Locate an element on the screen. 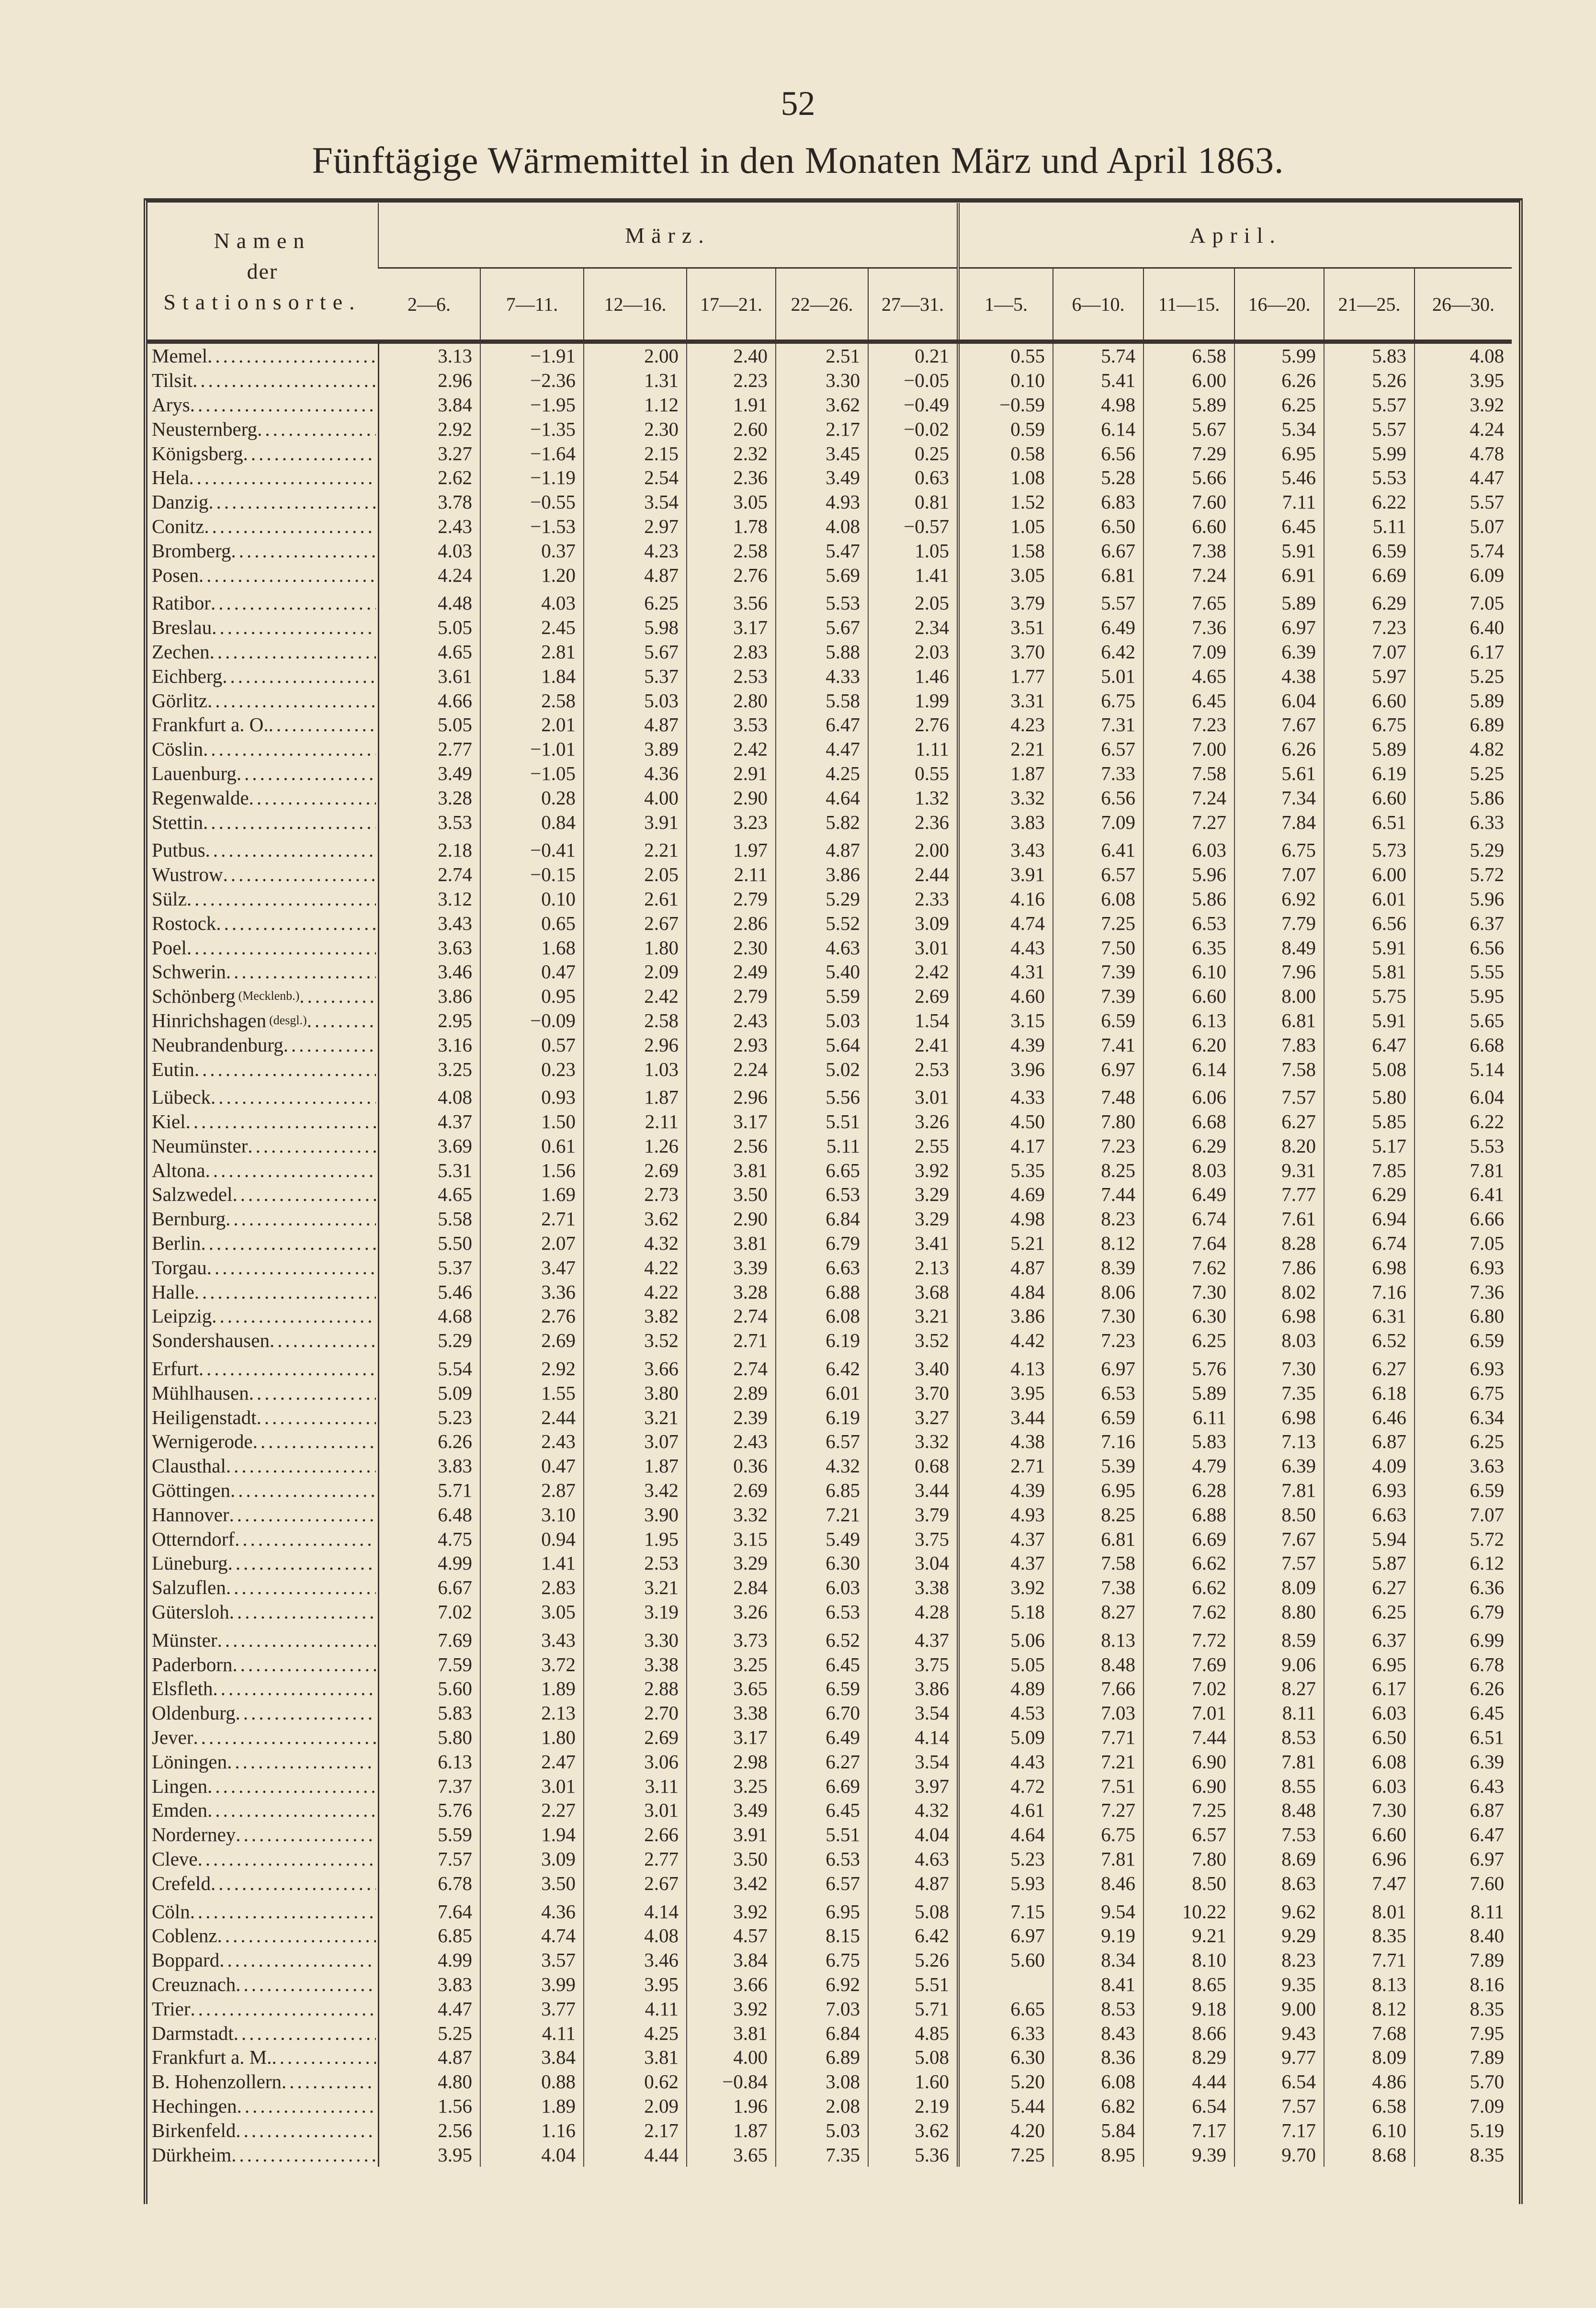 The width and height of the screenshot is (1596, 2308). temperature-cell: 7.96 is located at coordinates (1279, 972).